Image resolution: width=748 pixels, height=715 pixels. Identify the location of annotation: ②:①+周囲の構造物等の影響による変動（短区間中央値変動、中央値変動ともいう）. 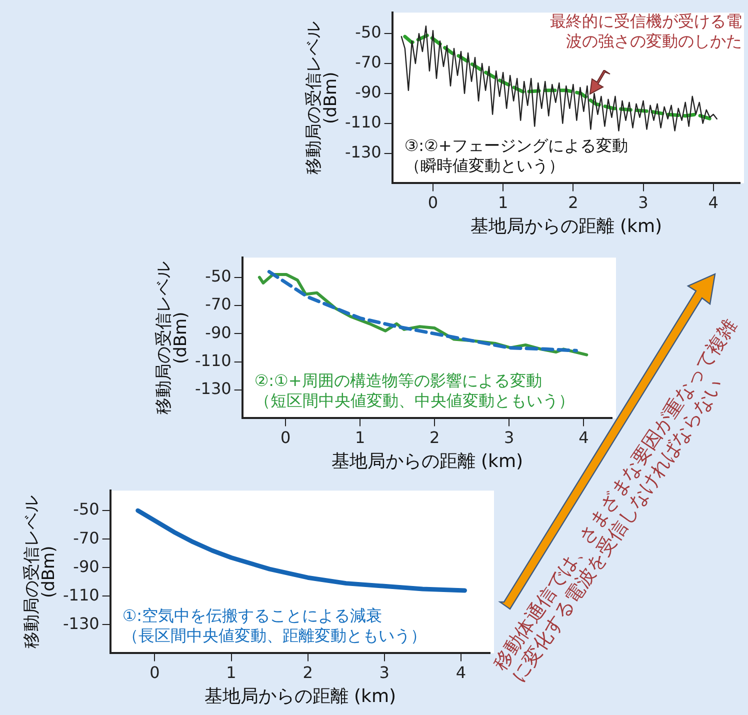
(414, 390).